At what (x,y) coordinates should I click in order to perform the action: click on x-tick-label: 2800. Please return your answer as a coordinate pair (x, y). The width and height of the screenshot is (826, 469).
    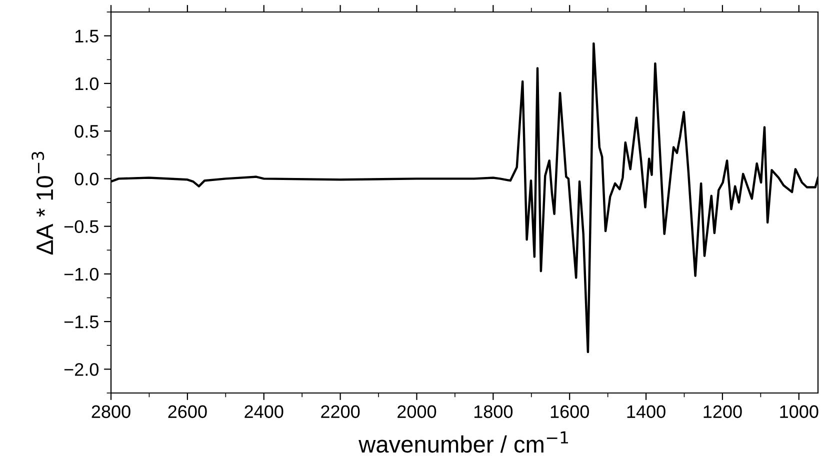
    Looking at the image, I should click on (111, 411).